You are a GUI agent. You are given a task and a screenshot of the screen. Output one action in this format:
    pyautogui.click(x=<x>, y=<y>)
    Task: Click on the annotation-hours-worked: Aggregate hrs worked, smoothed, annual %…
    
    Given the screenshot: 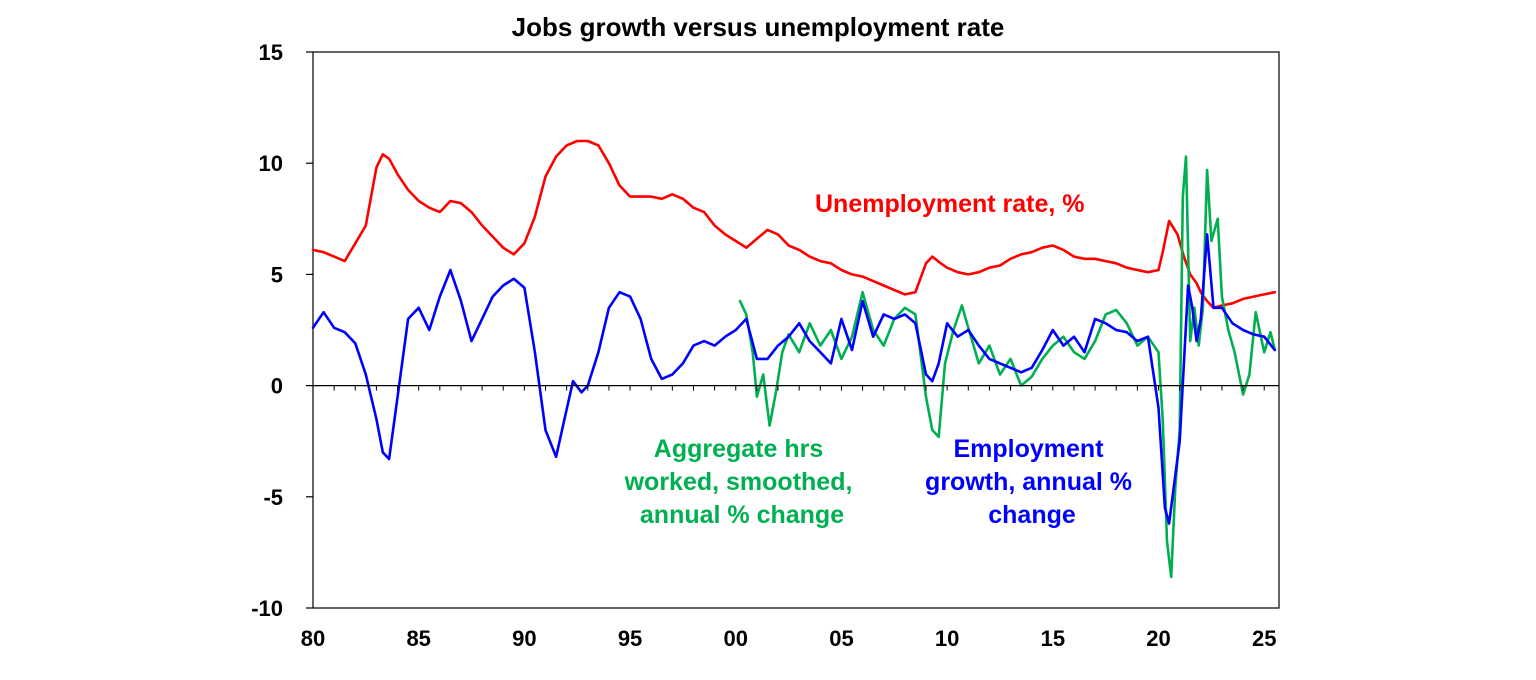 What is the action you would take?
    pyautogui.click(x=742, y=482)
    